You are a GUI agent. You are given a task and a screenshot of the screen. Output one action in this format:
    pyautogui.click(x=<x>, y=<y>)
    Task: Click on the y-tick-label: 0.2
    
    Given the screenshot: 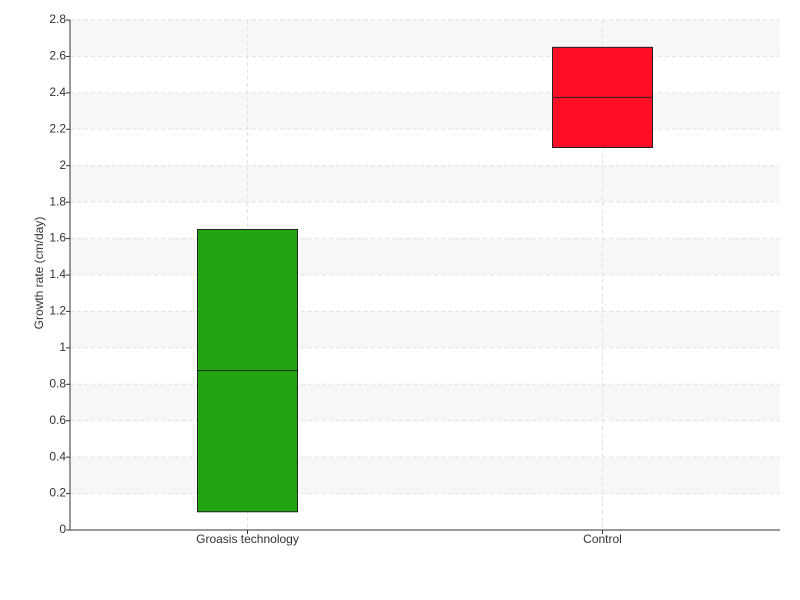 What is the action you would take?
    pyautogui.click(x=57, y=493)
    